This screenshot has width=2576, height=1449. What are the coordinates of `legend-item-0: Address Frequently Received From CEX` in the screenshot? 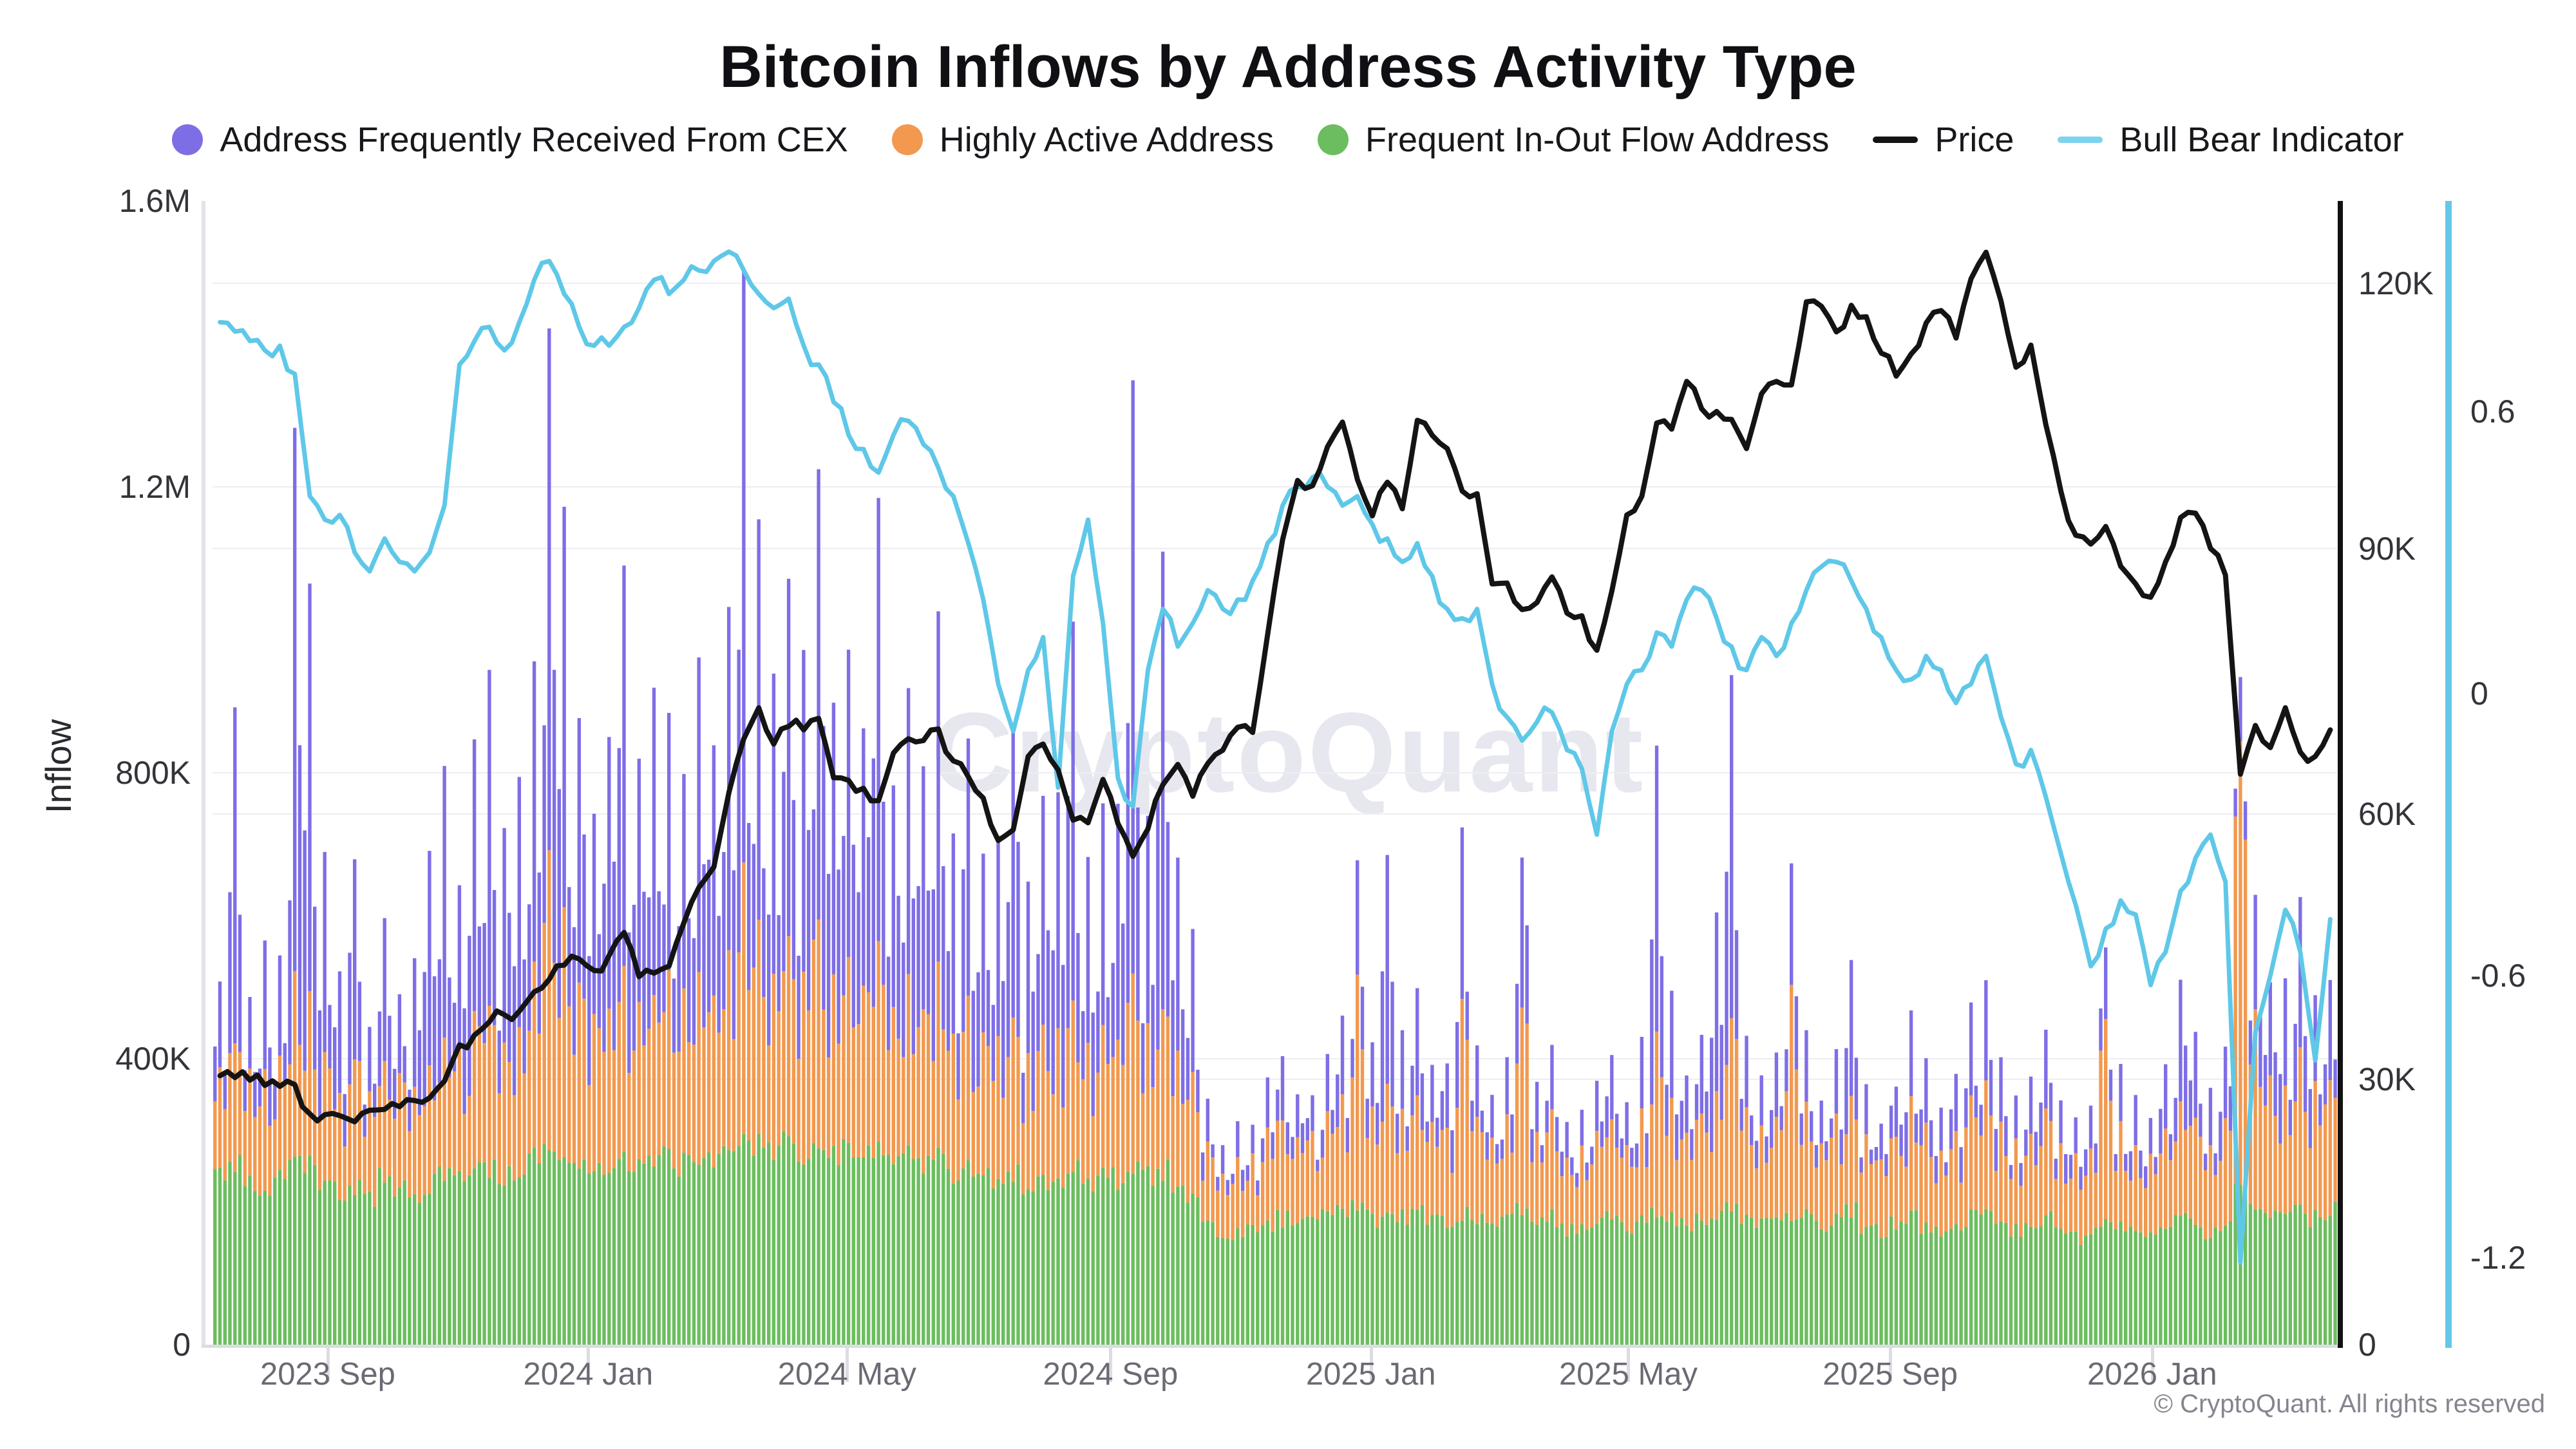 It's located at (510, 140).